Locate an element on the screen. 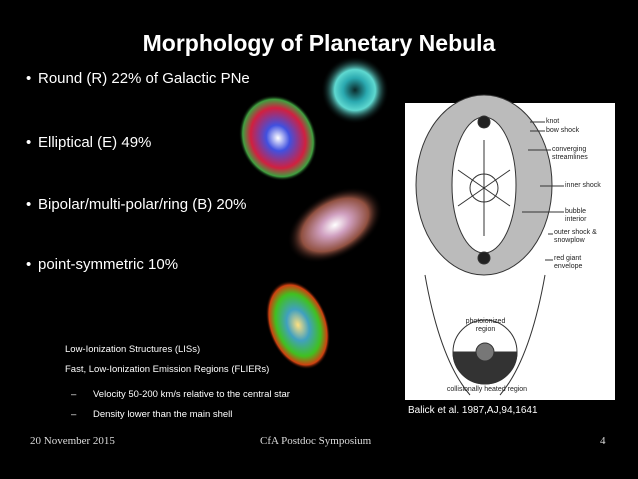 Image resolution: width=638 pixels, height=479 pixels. figure-label: bow shock is located at coordinates (563, 130).